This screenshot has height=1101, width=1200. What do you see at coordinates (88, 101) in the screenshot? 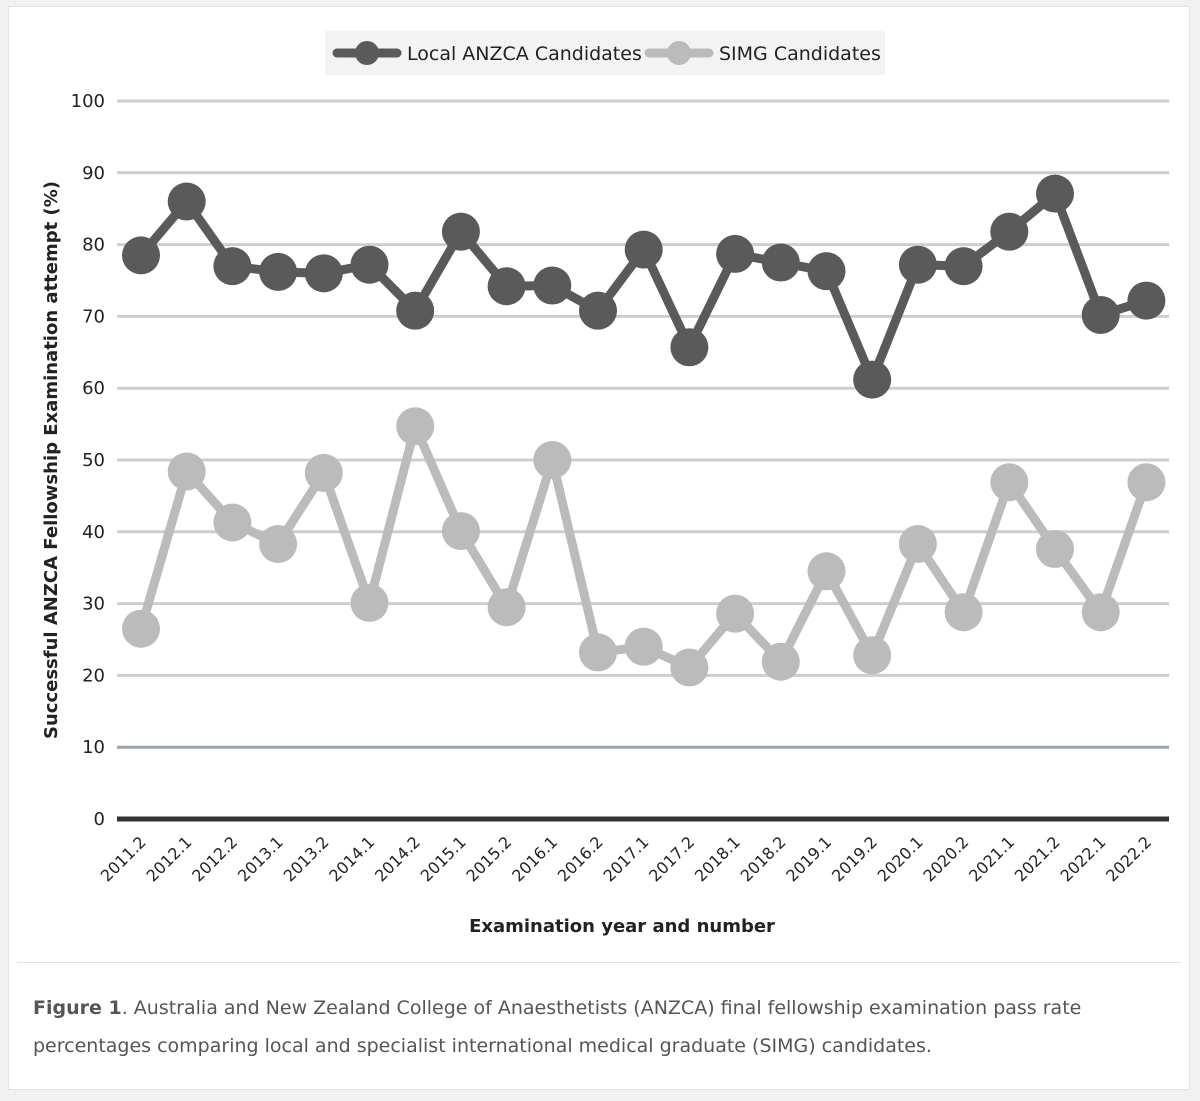
I see `y-tick-label: 100` at bounding box center [88, 101].